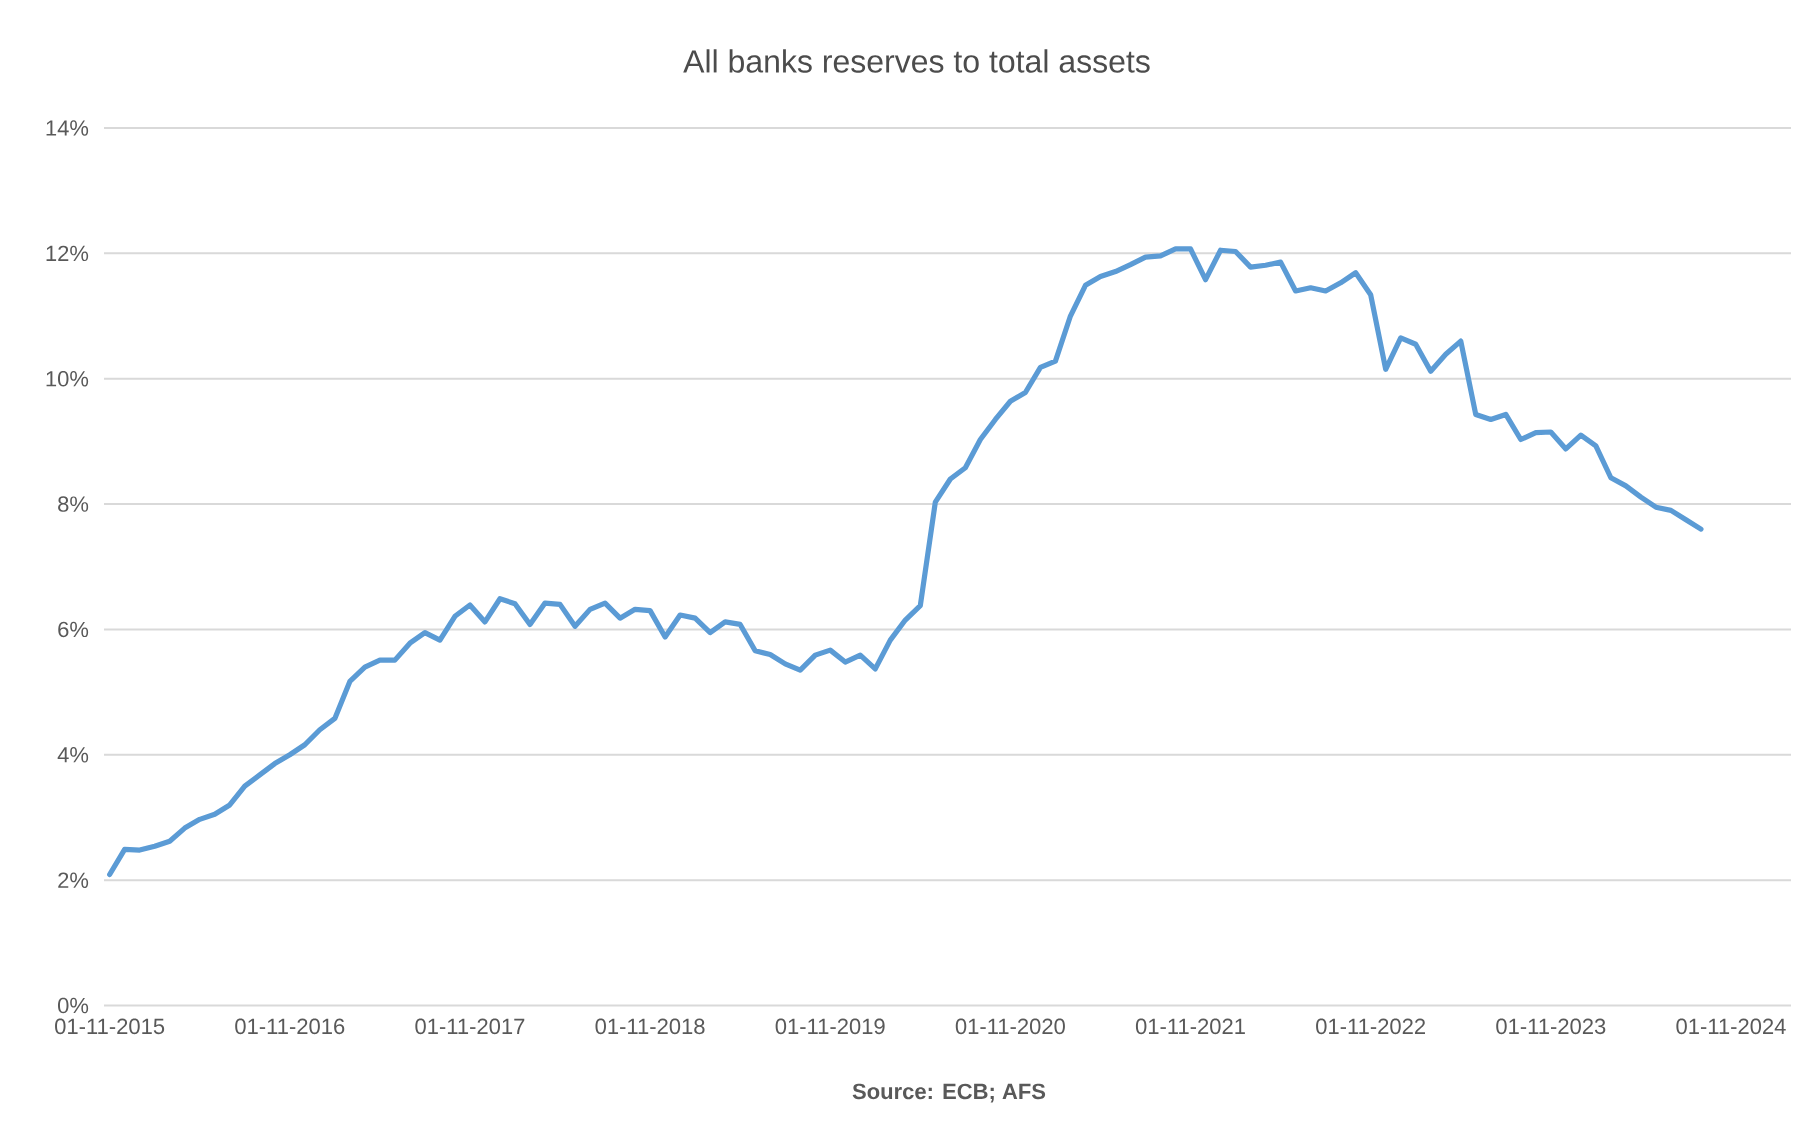  I want to click on y-tick-label: 0%, so click(73, 1005).